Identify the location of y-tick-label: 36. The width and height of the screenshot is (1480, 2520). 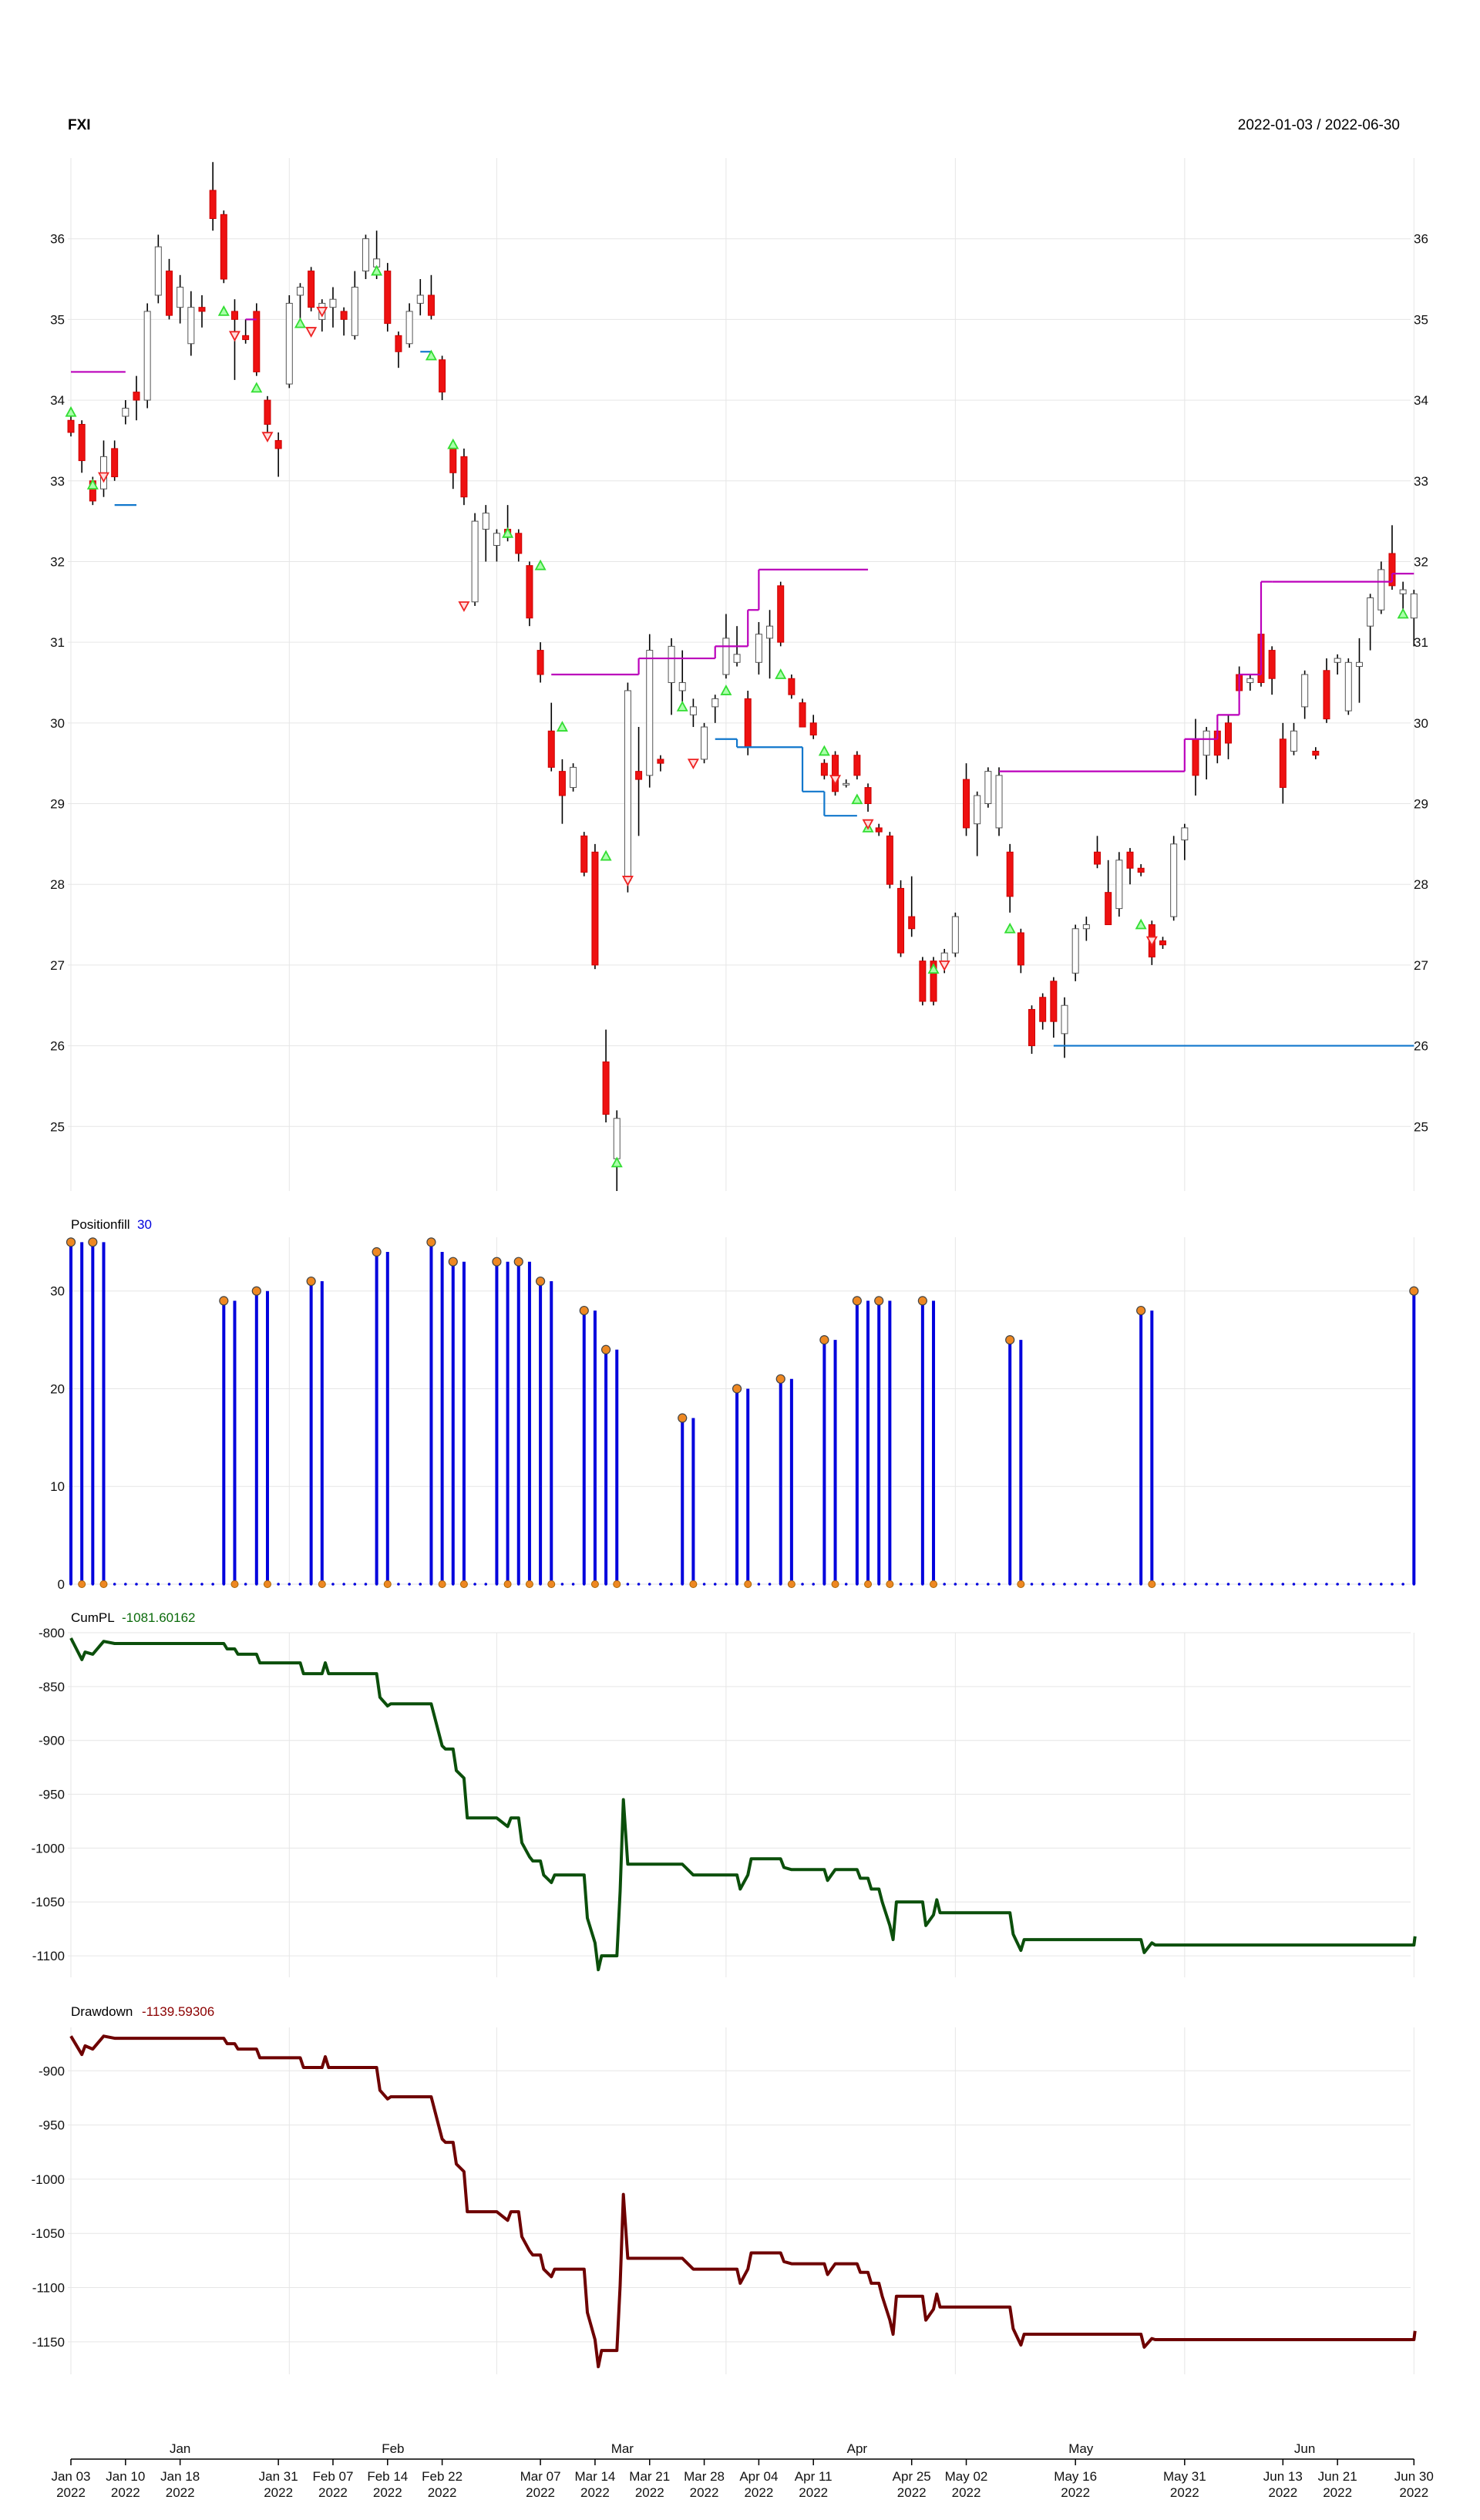
(58, 240).